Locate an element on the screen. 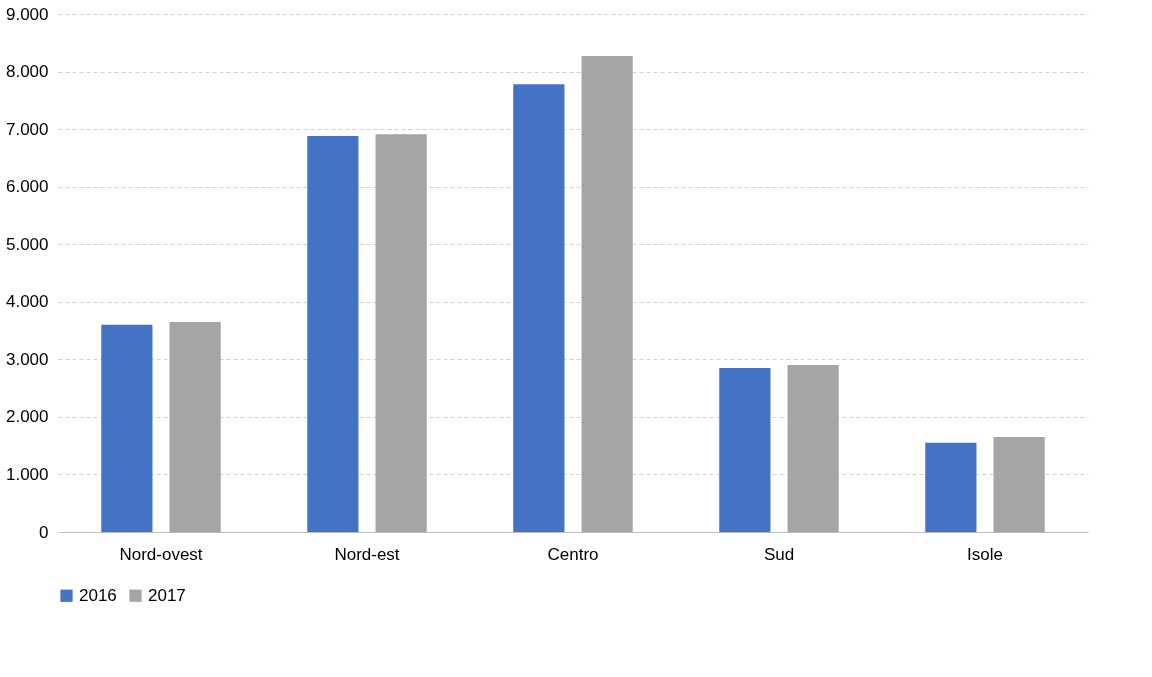 The image size is (1152, 677). legend-label: 2016 is located at coordinates (98, 595).